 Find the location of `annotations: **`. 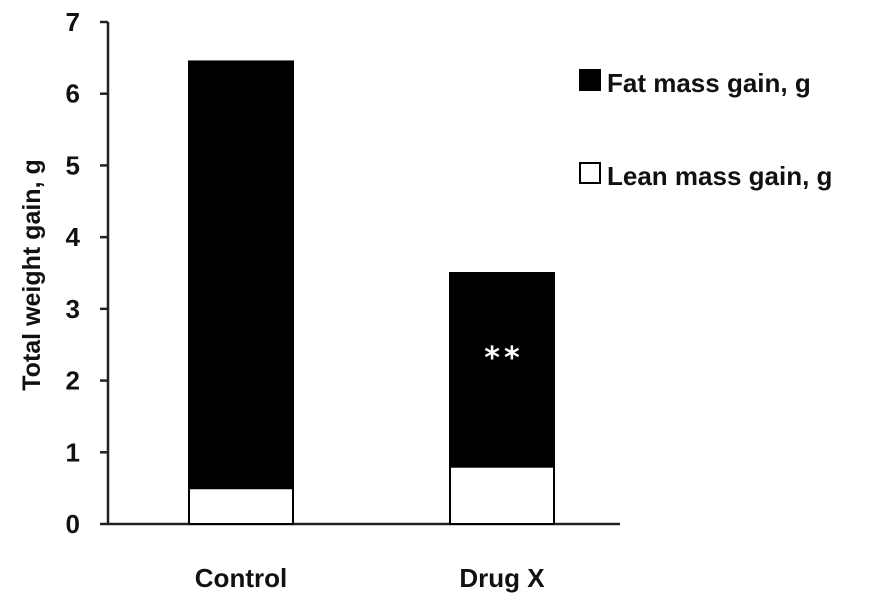

annotations: ** is located at coordinates (503, 358).